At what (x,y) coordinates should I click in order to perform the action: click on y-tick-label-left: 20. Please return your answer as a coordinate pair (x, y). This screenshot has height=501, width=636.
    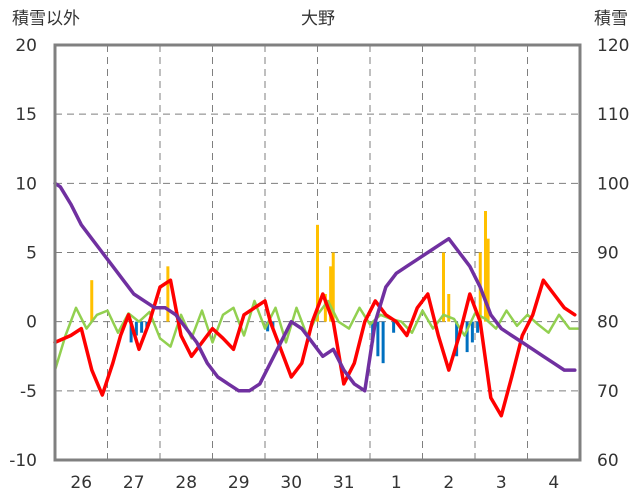
    Looking at the image, I should click on (26, 46).